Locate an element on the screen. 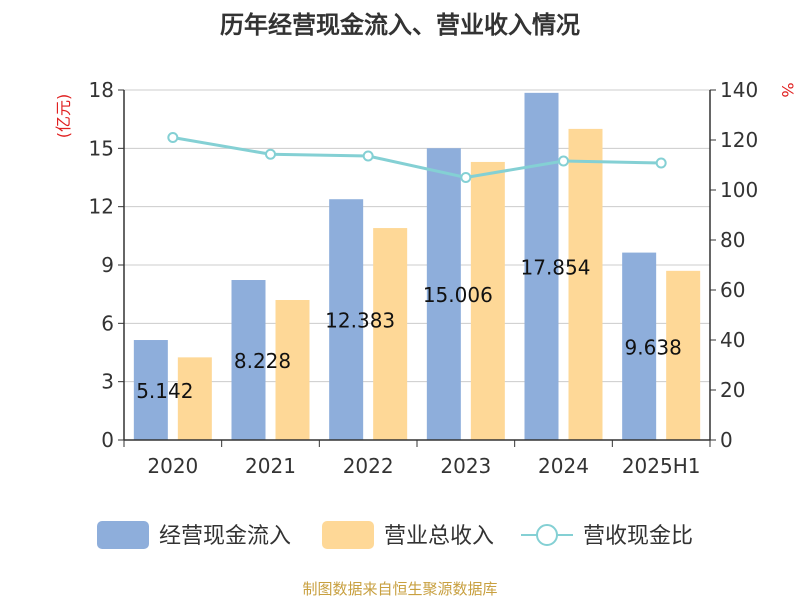  legend-label: 经营现金流入 is located at coordinates (225, 536).